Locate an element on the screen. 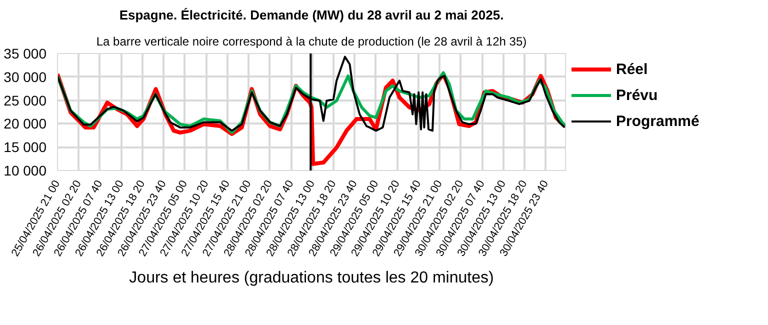  y-tick-label: 25 000 is located at coordinates (25, 100).